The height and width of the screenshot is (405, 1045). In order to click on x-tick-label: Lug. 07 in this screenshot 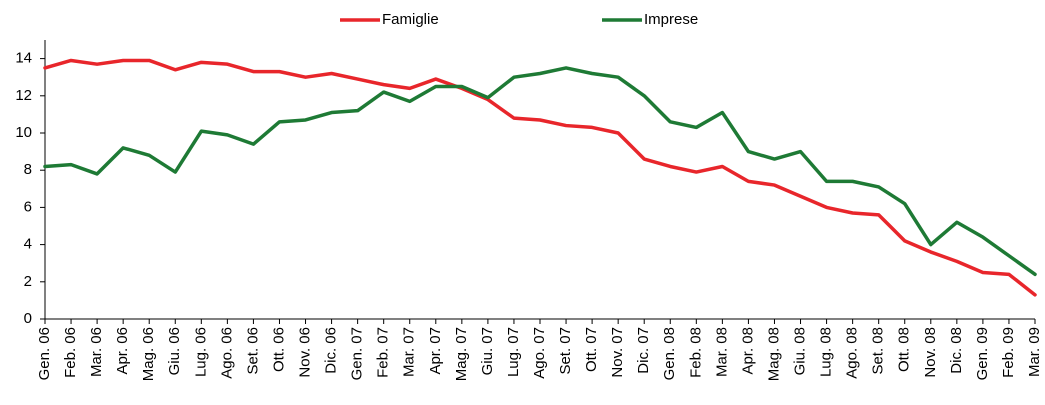, I will do `click(513, 352)`.